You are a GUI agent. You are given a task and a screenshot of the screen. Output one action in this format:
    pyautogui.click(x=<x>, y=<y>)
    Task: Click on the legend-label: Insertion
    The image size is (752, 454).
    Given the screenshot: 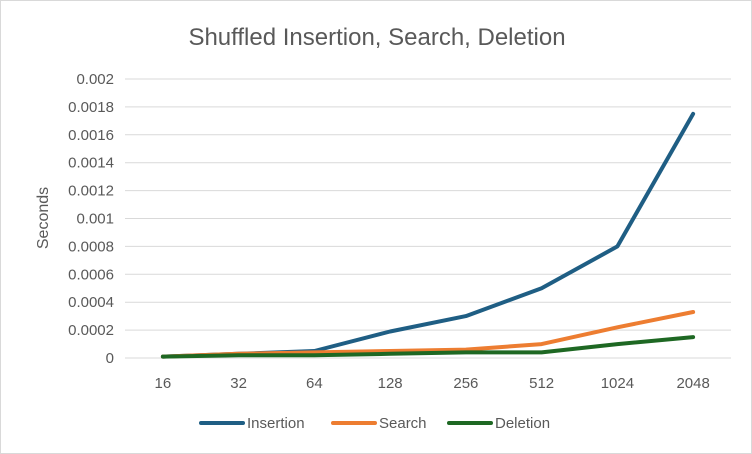 What is the action you would take?
    pyautogui.click(x=276, y=423)
    